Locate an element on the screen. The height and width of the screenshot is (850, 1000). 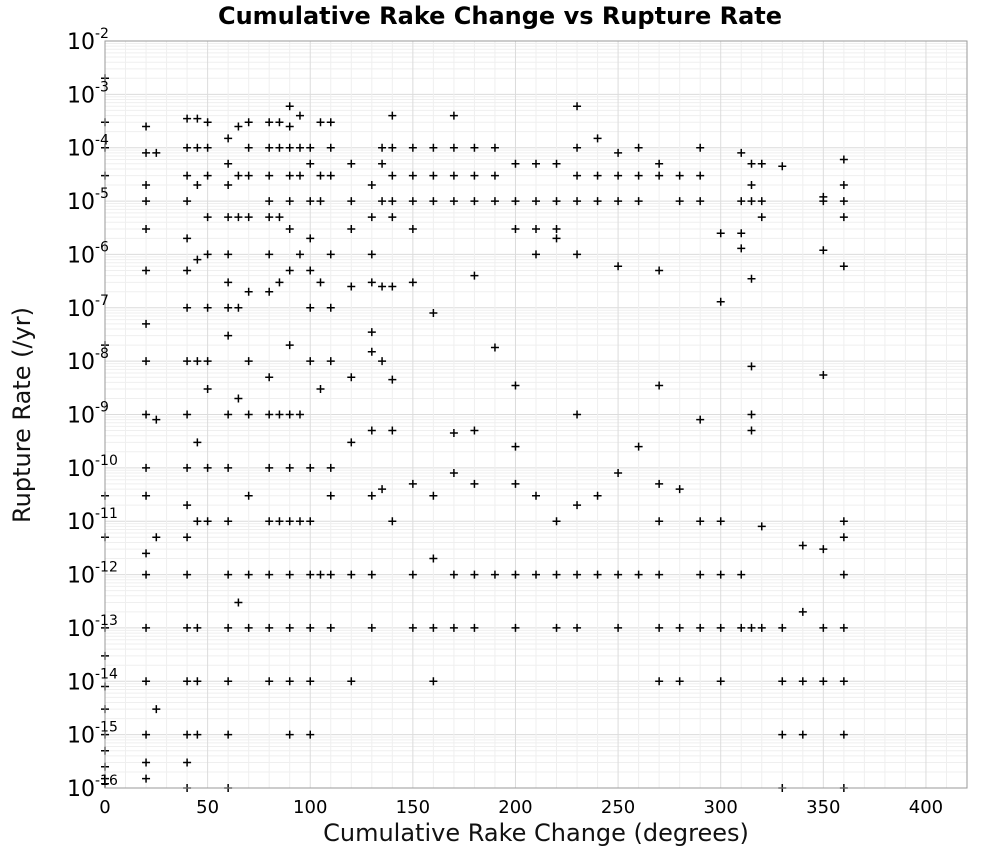
y-tick-exponent: -16 is located at coordinates (106, 781).